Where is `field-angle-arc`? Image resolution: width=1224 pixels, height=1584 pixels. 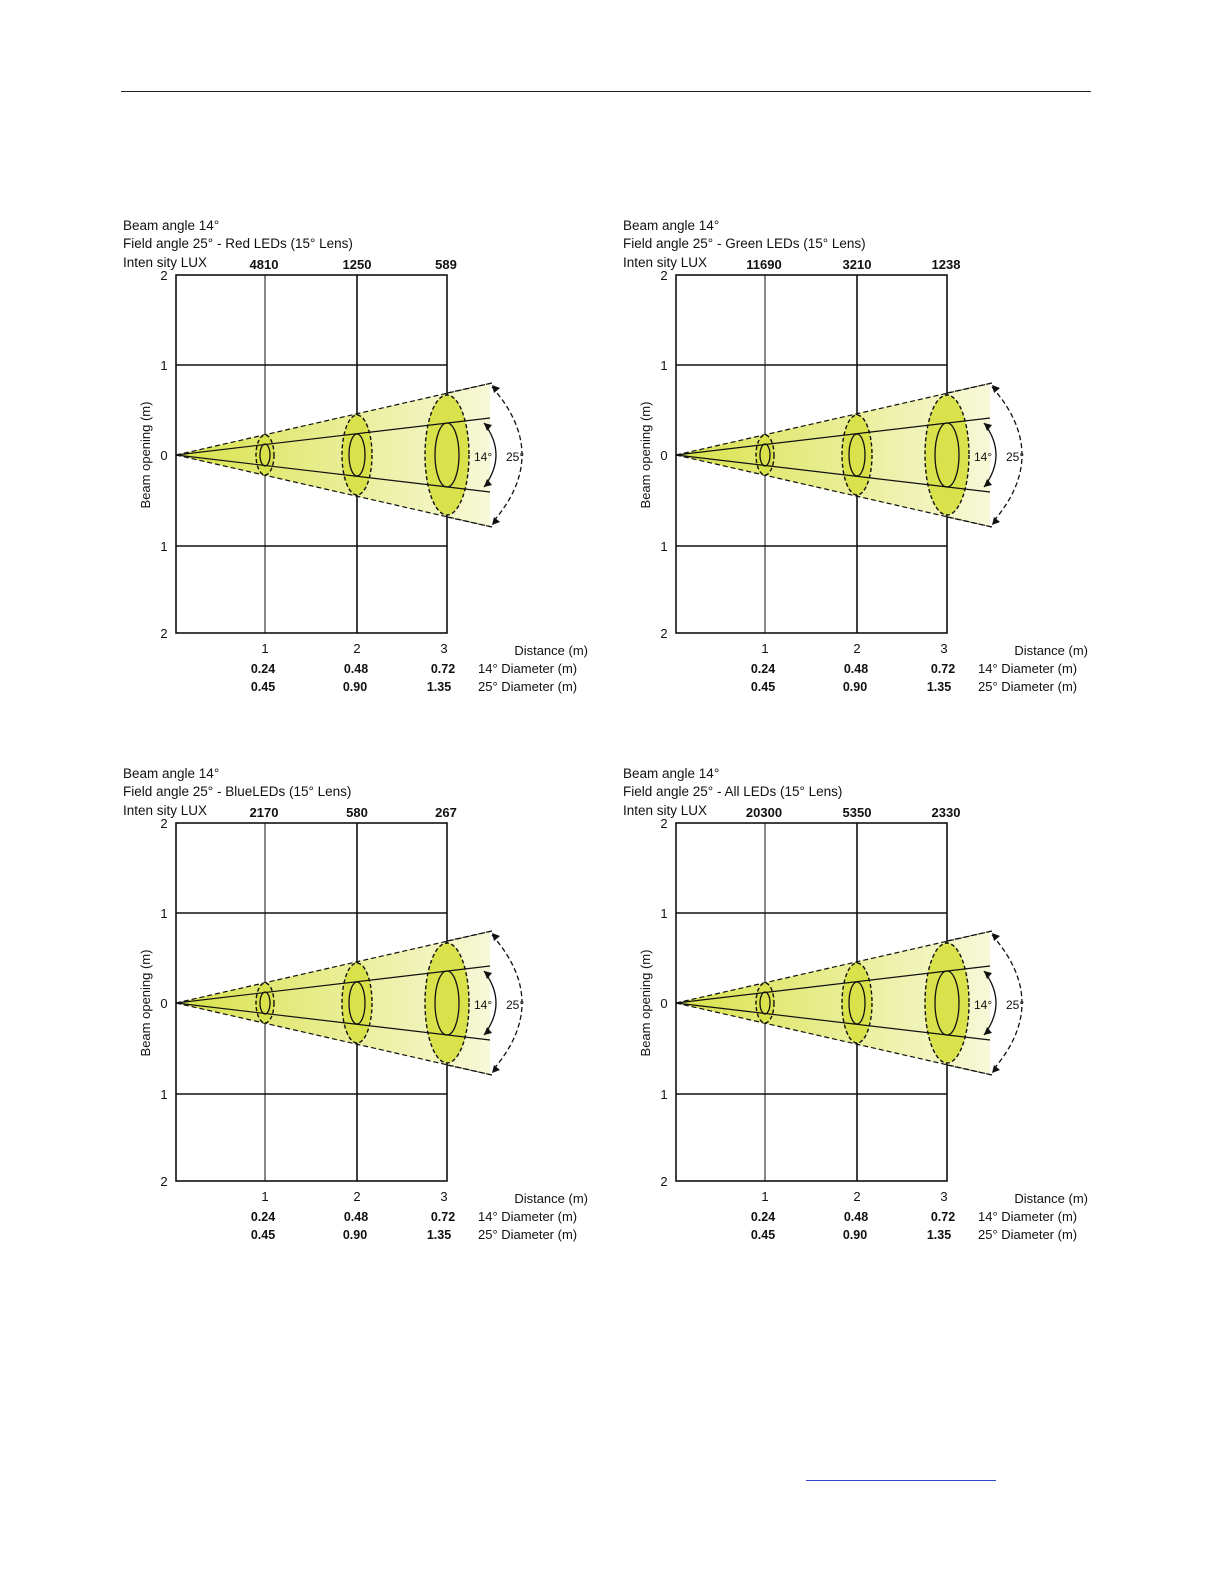 field-angle-arc is located at coordinates (507, 455).